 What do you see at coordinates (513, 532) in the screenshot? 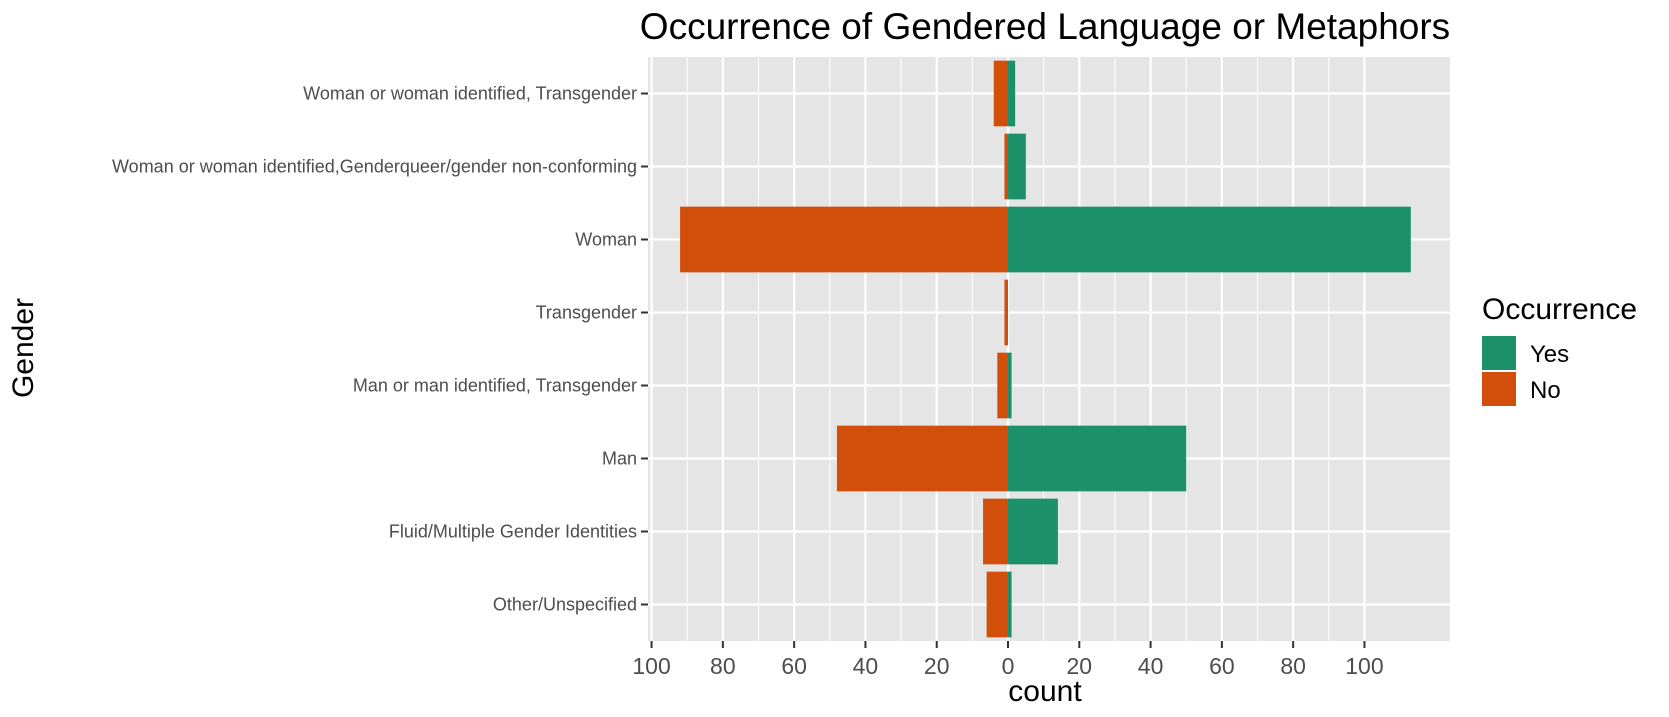
I see `y-tick-label: Fluid/Multiple Gender Identities` at bounding box center [513, 532].